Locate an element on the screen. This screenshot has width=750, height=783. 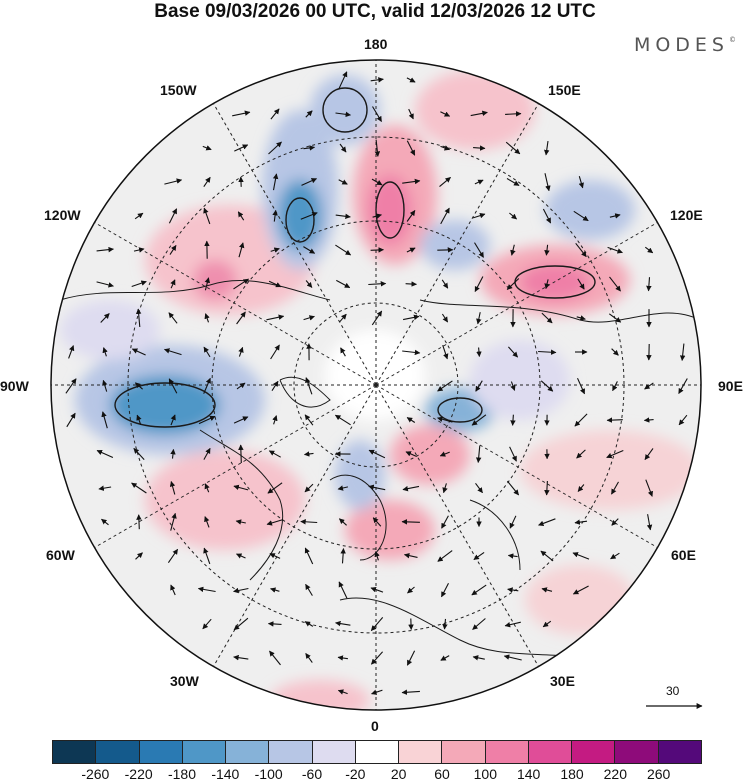
colorbar-tick-label: 100 is located at coordinates (485, 774).